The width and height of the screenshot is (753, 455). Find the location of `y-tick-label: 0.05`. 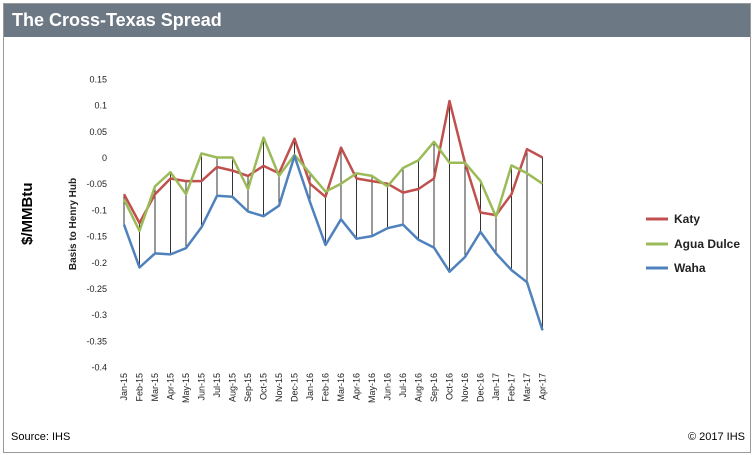

y-tick-label: 0.05 is located at coordinates (98, 132).